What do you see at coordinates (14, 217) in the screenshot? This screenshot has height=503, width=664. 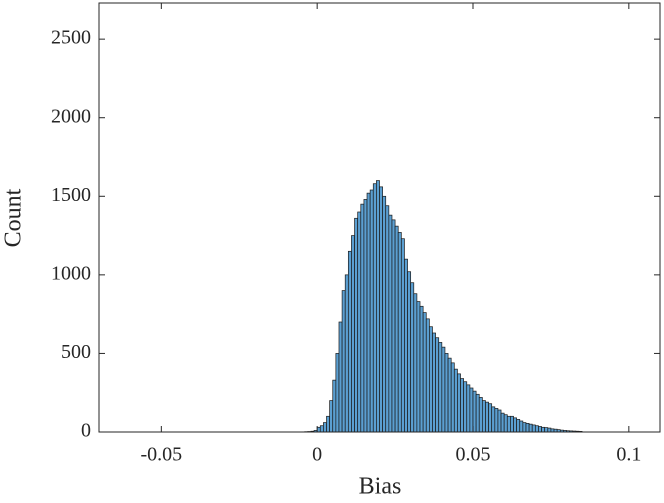 I see `y-axis-label: Count` at bounding box center [14, 217].